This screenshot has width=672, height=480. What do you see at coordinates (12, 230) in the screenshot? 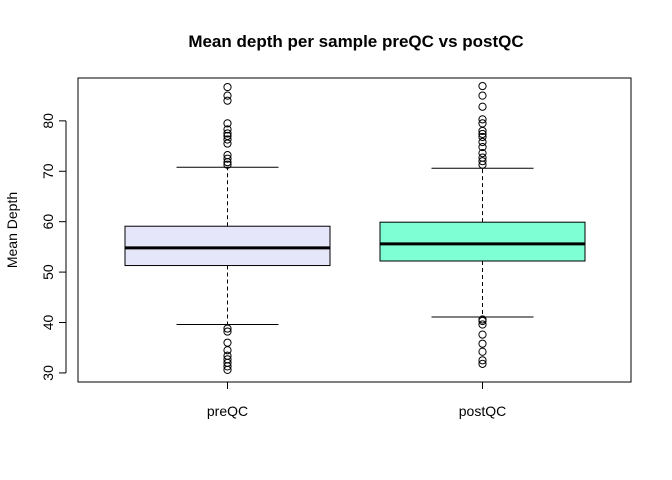
I see `y-axis-label: Mean Depth` at bounding box center [12, 230].